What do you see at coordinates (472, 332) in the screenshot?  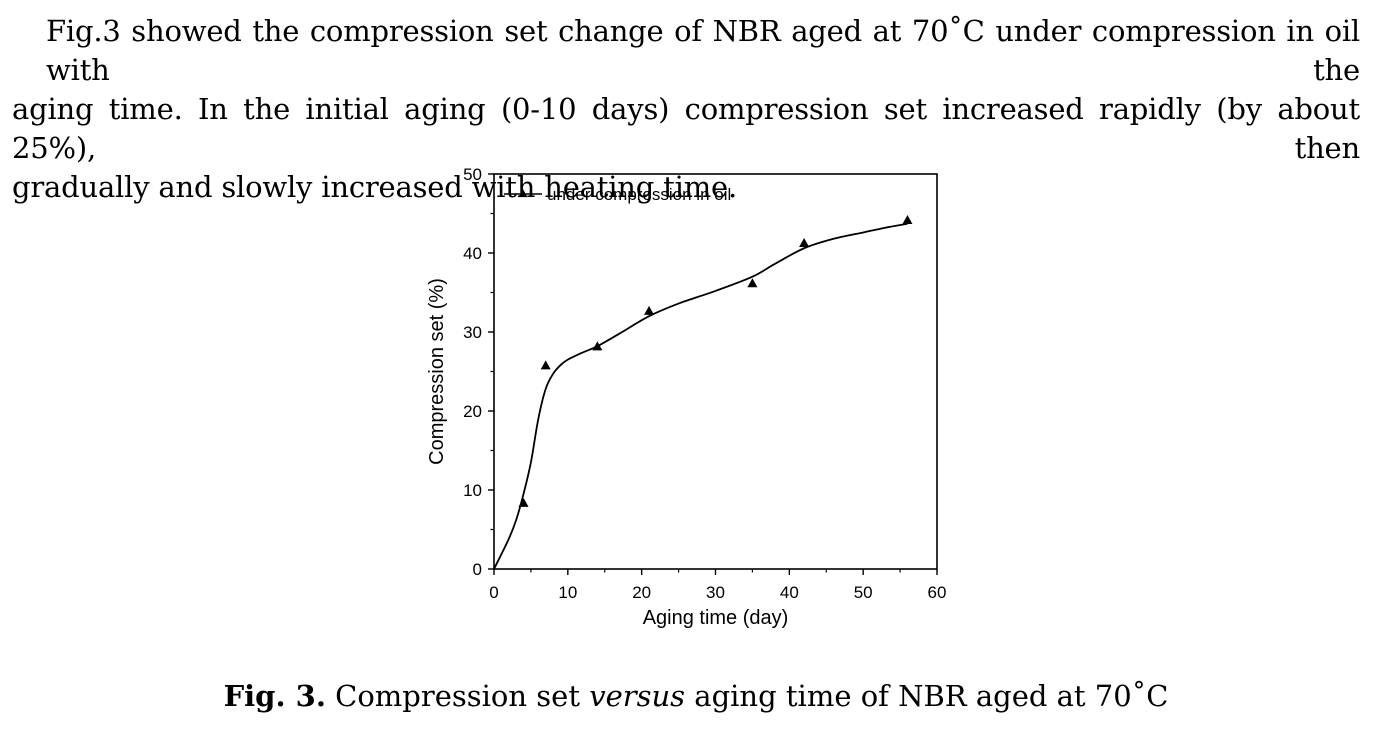 I see `y-tick-label: 30` at bounding box center [472, 332].